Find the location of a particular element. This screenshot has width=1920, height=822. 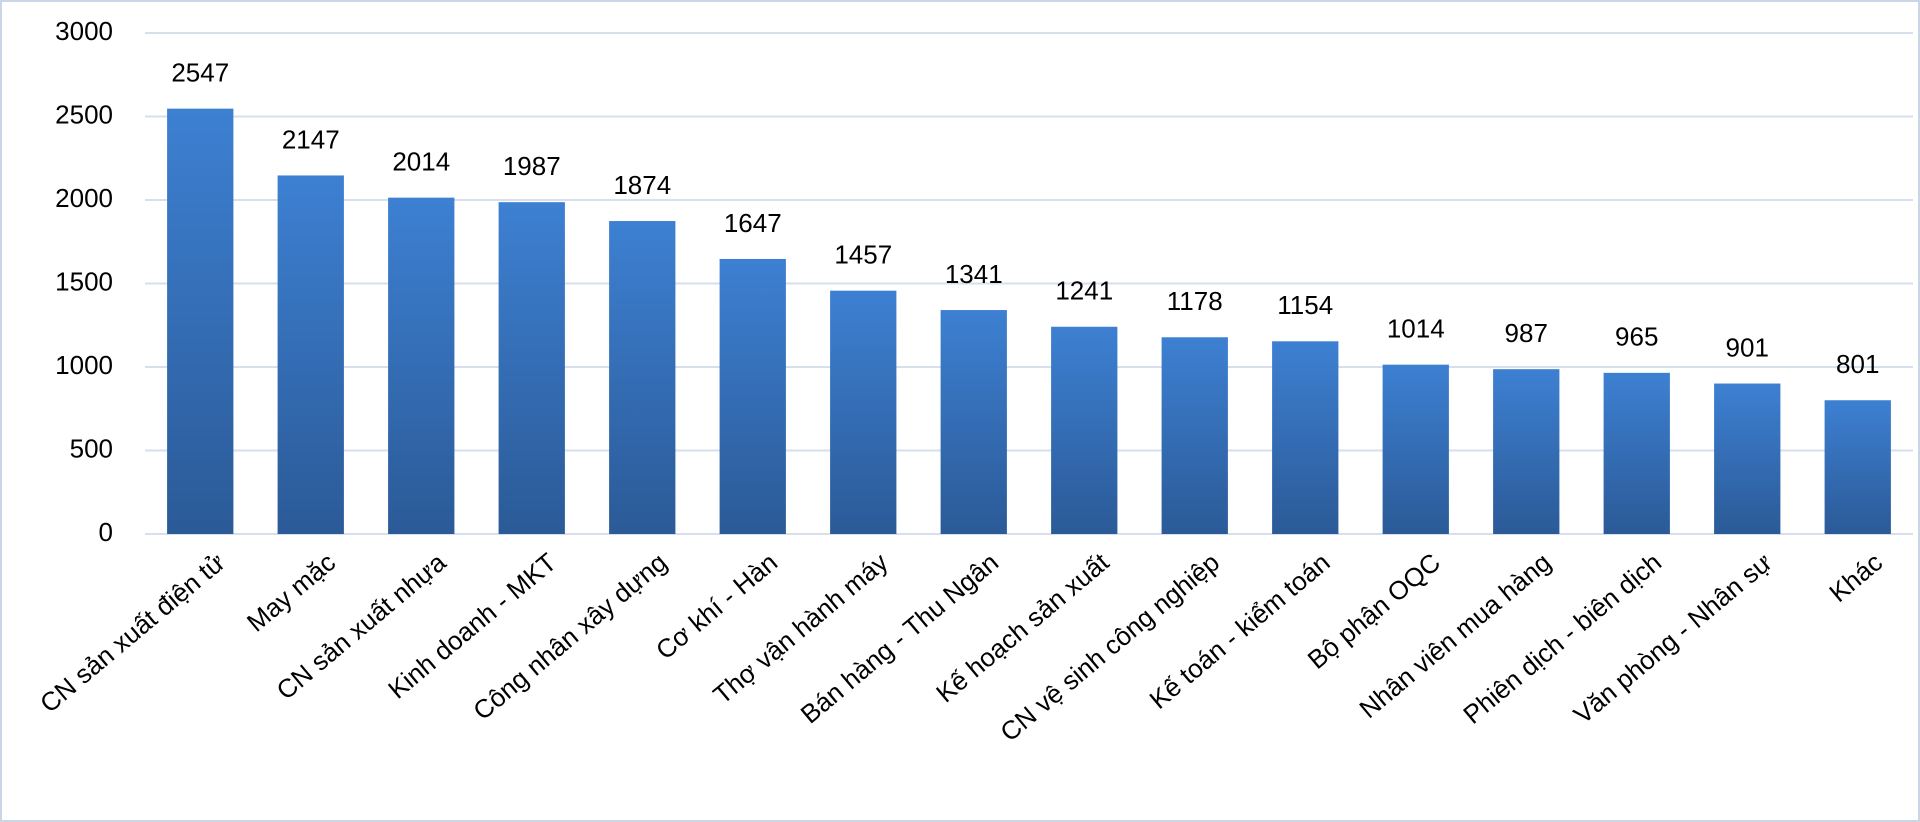

data-label: 987 is located at coordinates (1526, 333).